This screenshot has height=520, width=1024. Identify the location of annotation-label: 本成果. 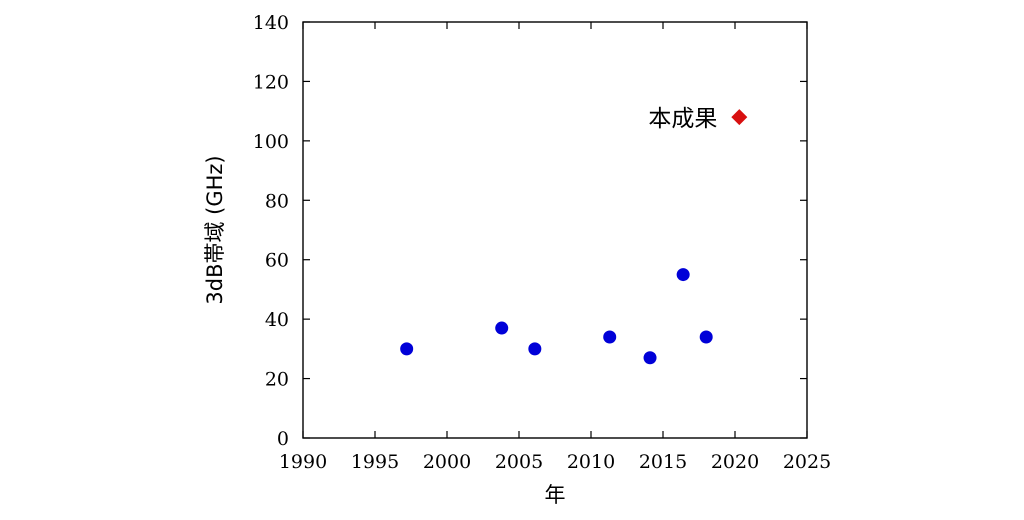
(682, 119).